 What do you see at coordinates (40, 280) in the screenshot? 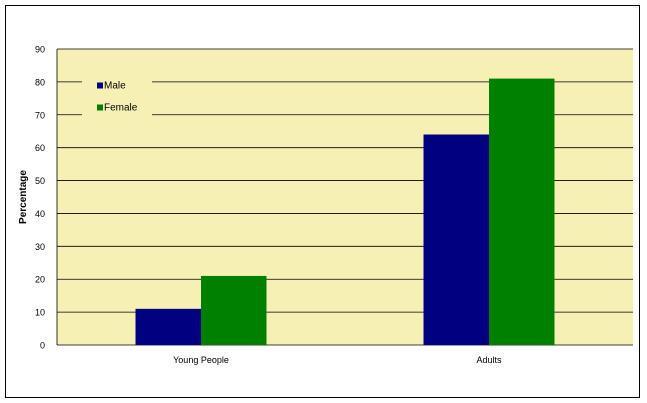
I see `y-tick-label: 20` at bounding box center [40, 280].